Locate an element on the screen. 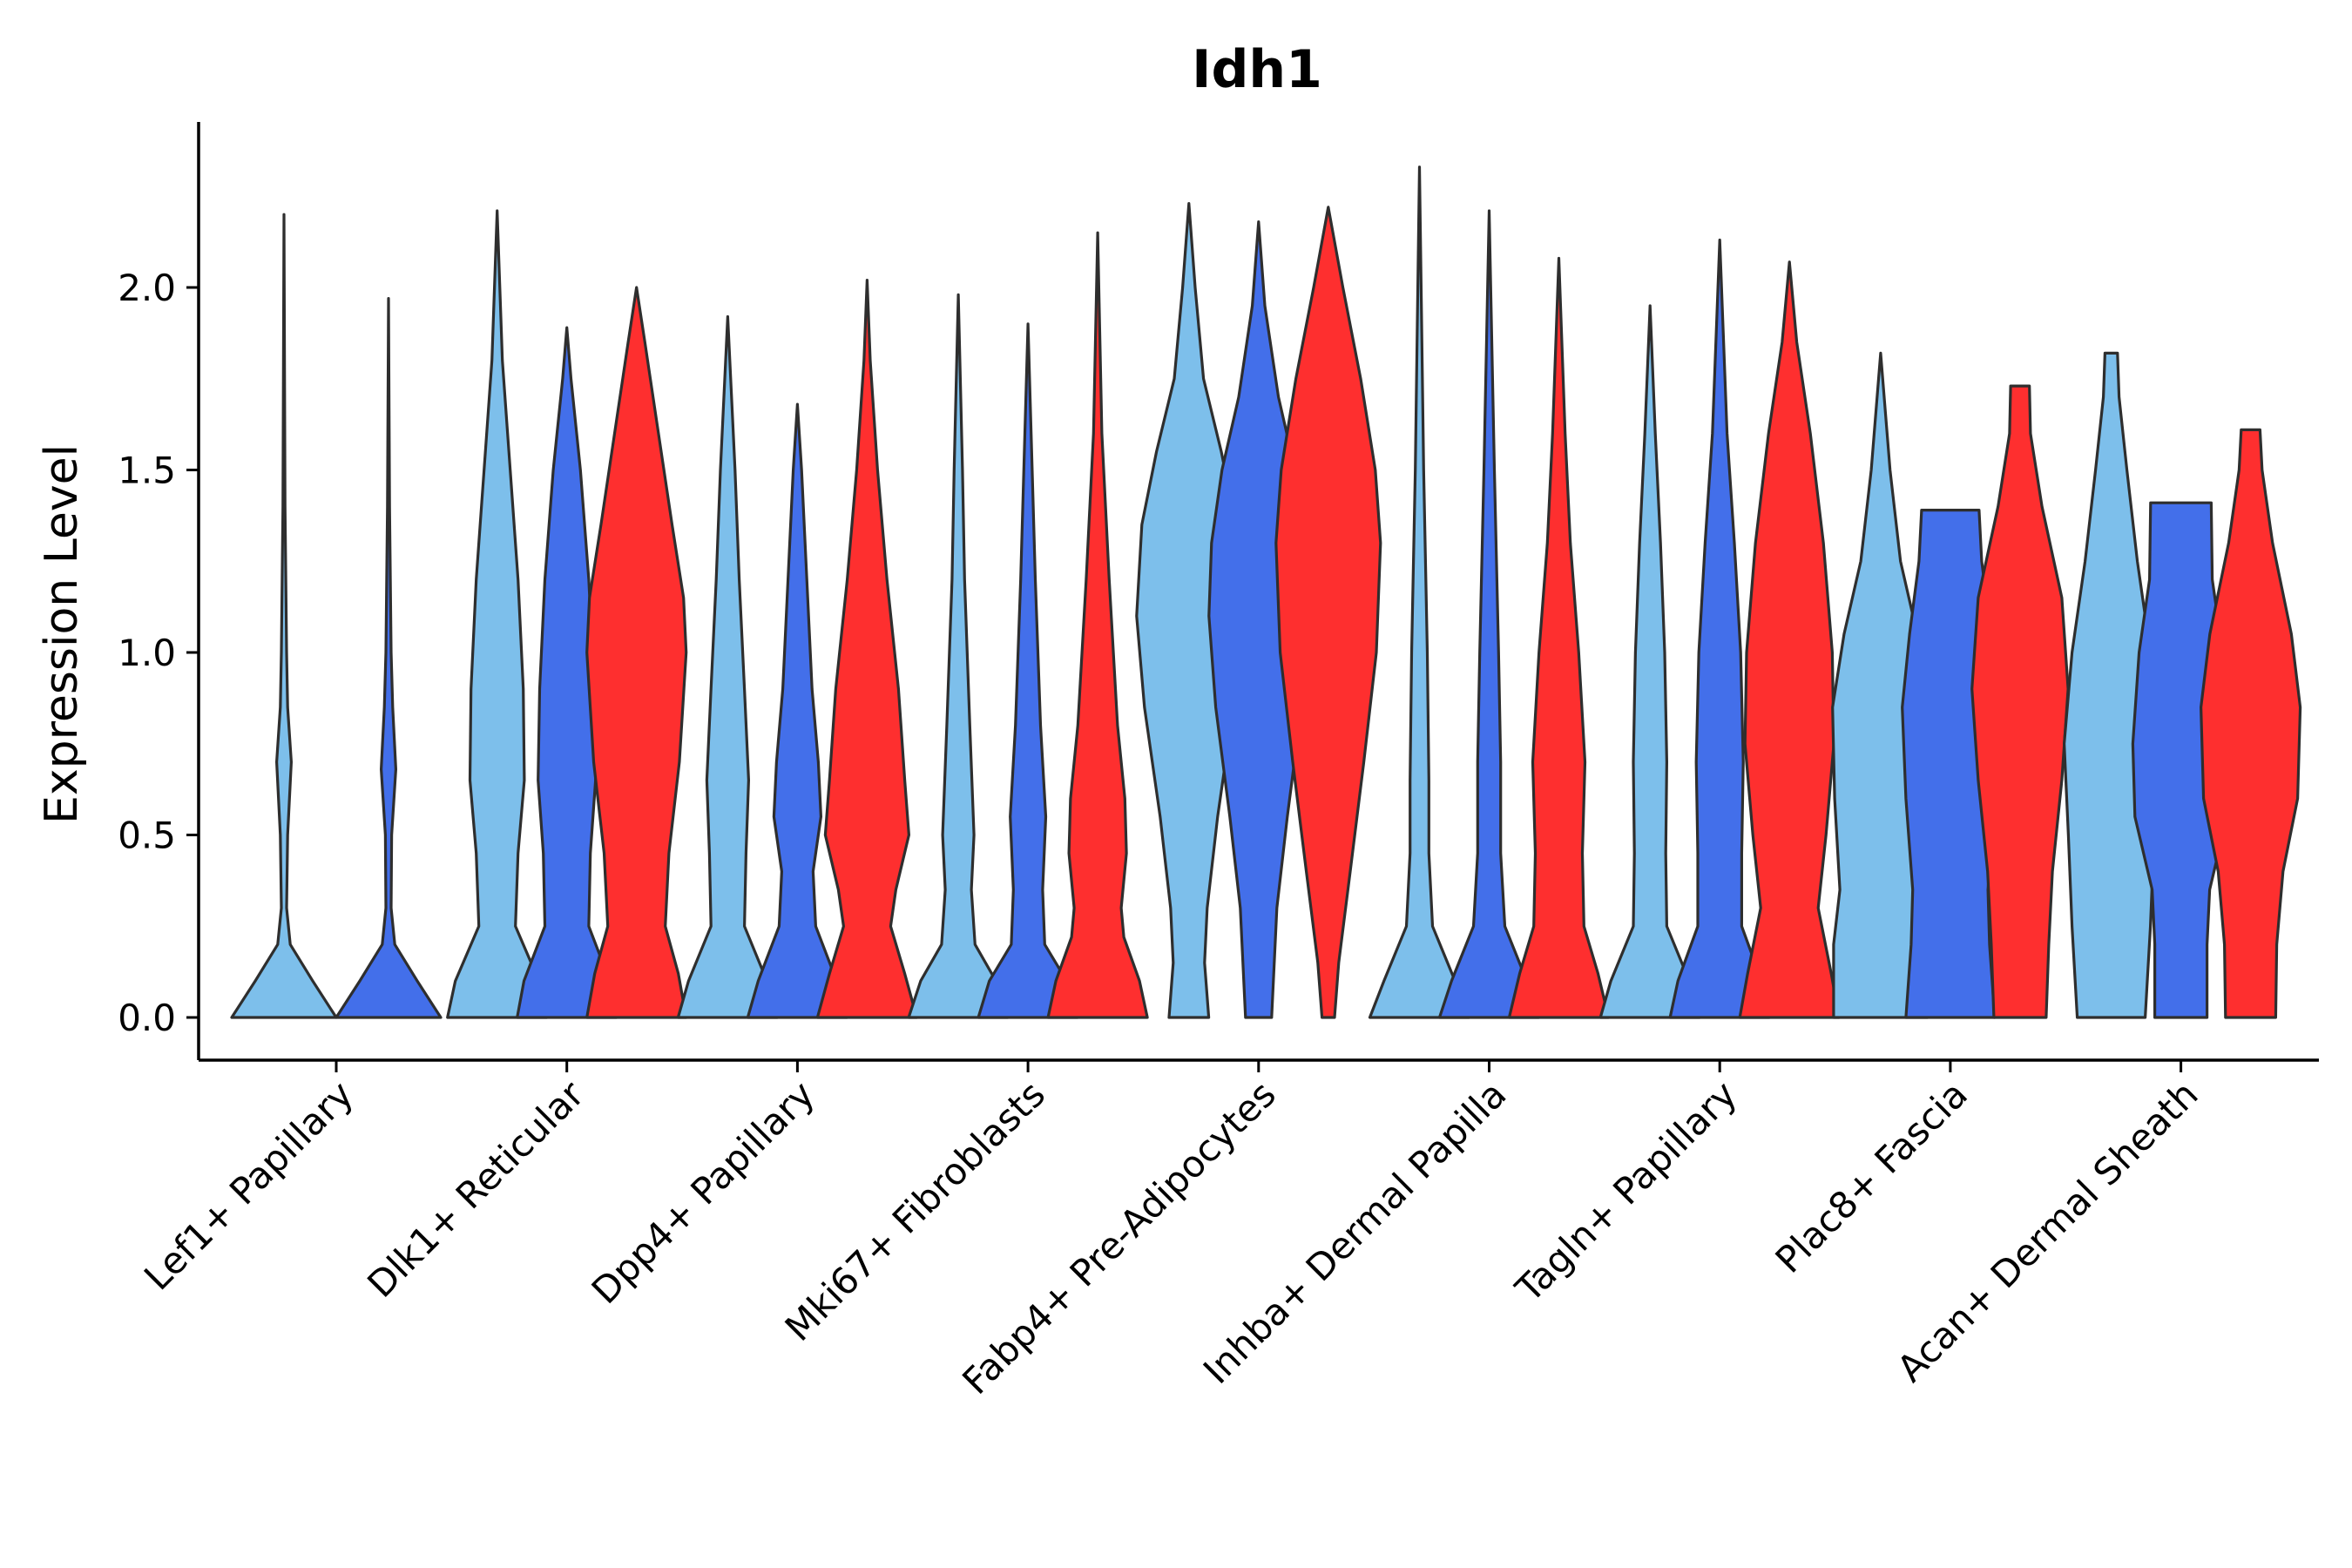 The image size is (2352, 1568). y-tick-label: 1.0 is located at coordinates (147, 653).